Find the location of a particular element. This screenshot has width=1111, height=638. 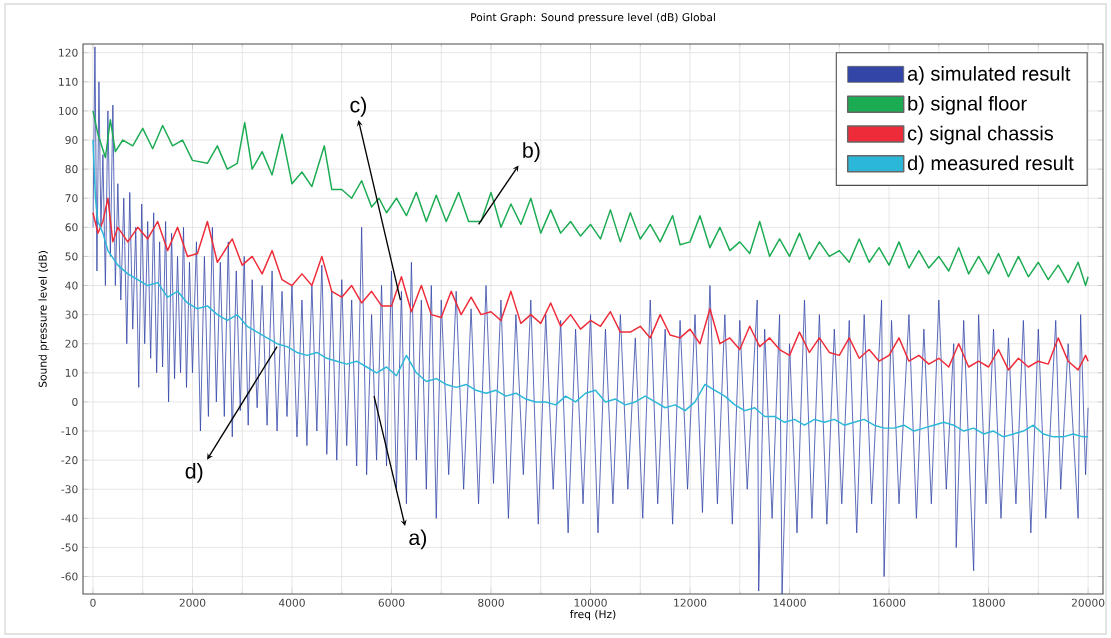

x-tick-label: 4000 is located at coordinates (291, 602).